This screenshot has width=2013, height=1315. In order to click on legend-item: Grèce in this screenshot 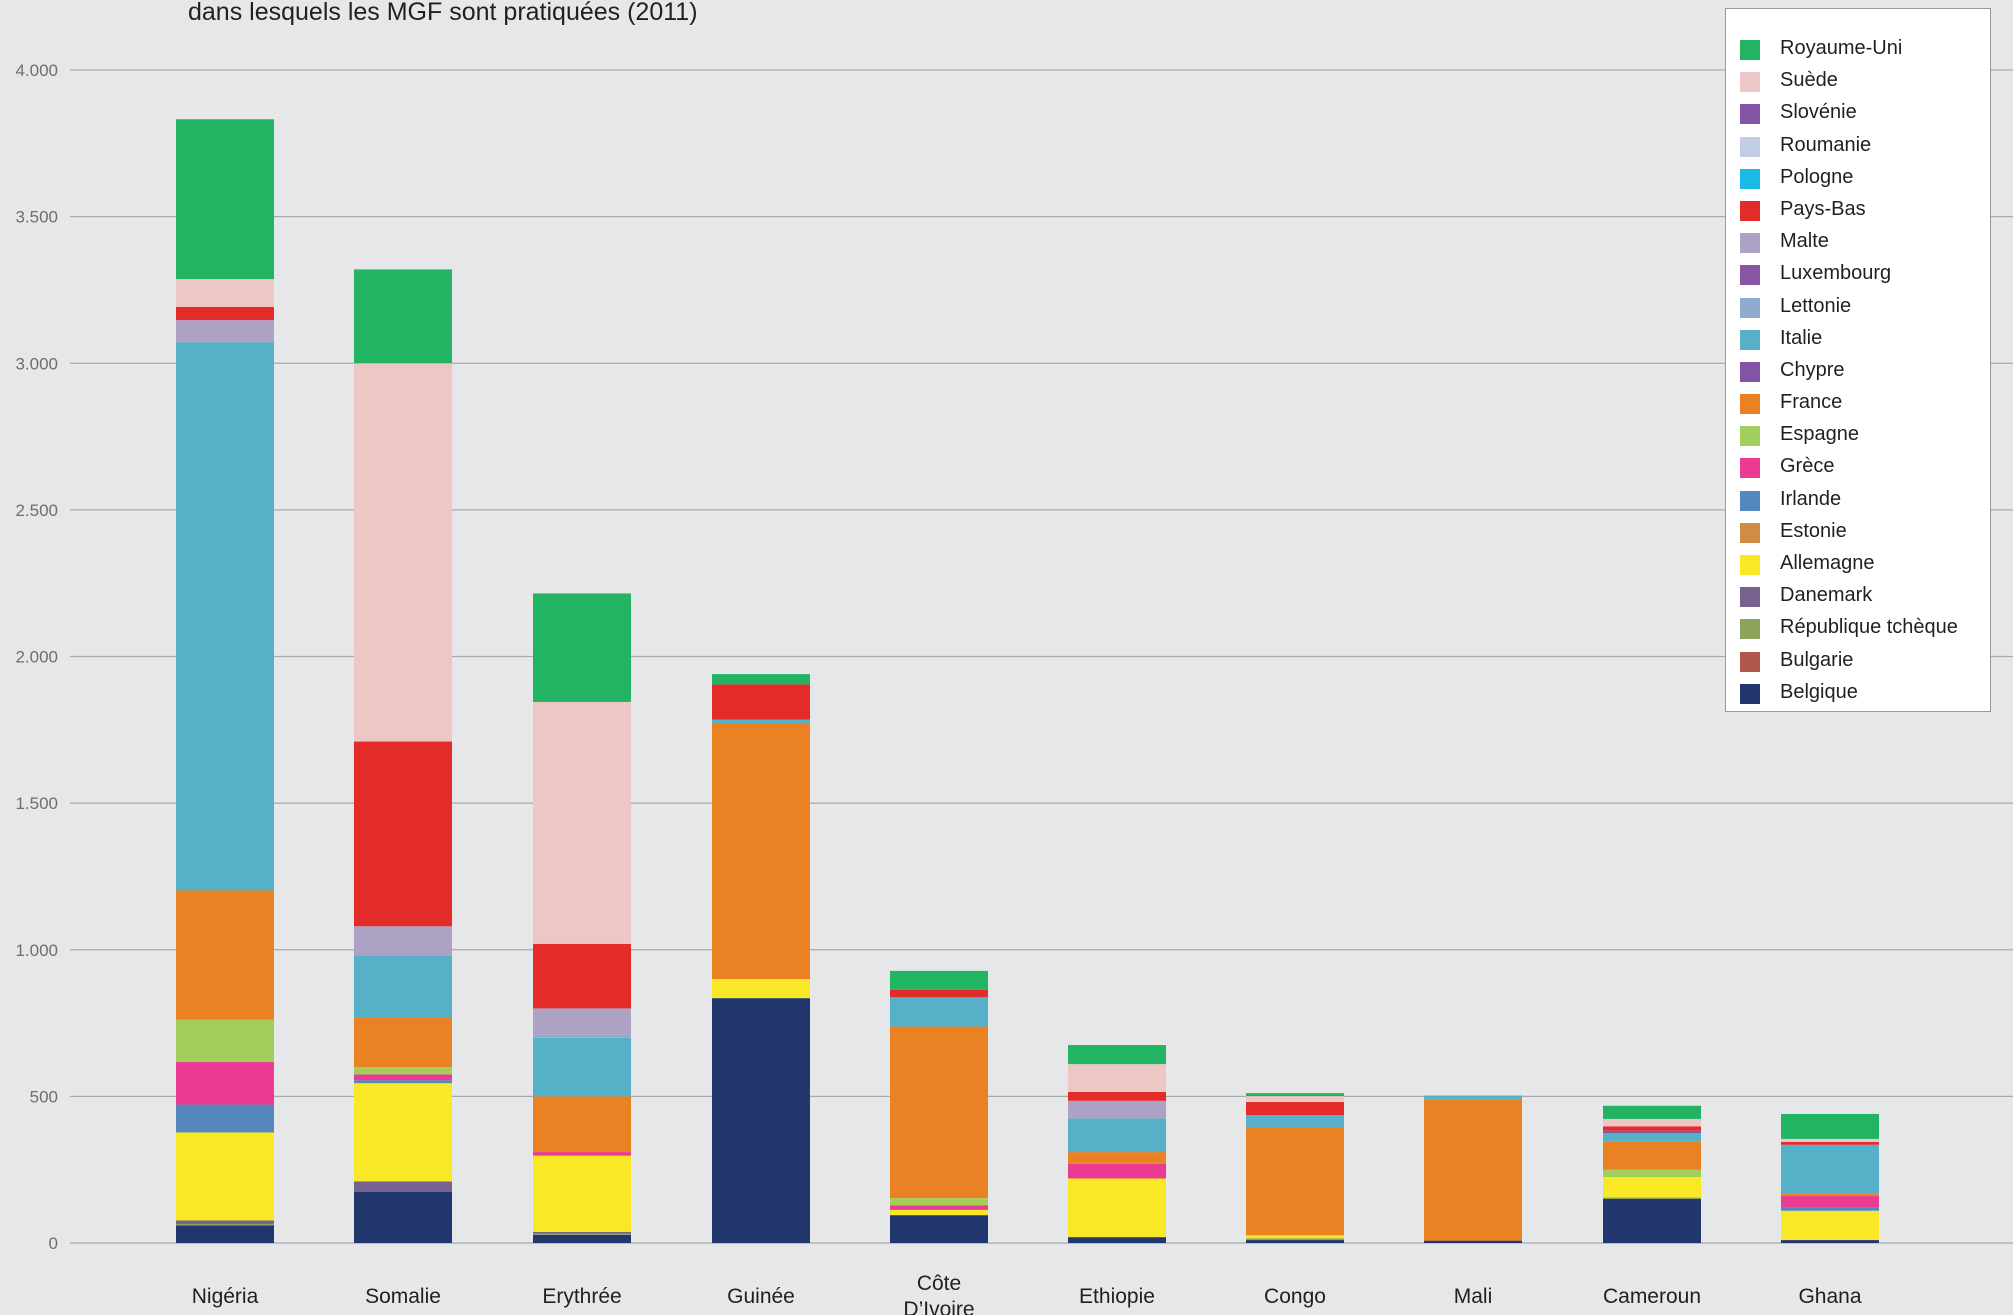, I will do `click(1858, 466)`.